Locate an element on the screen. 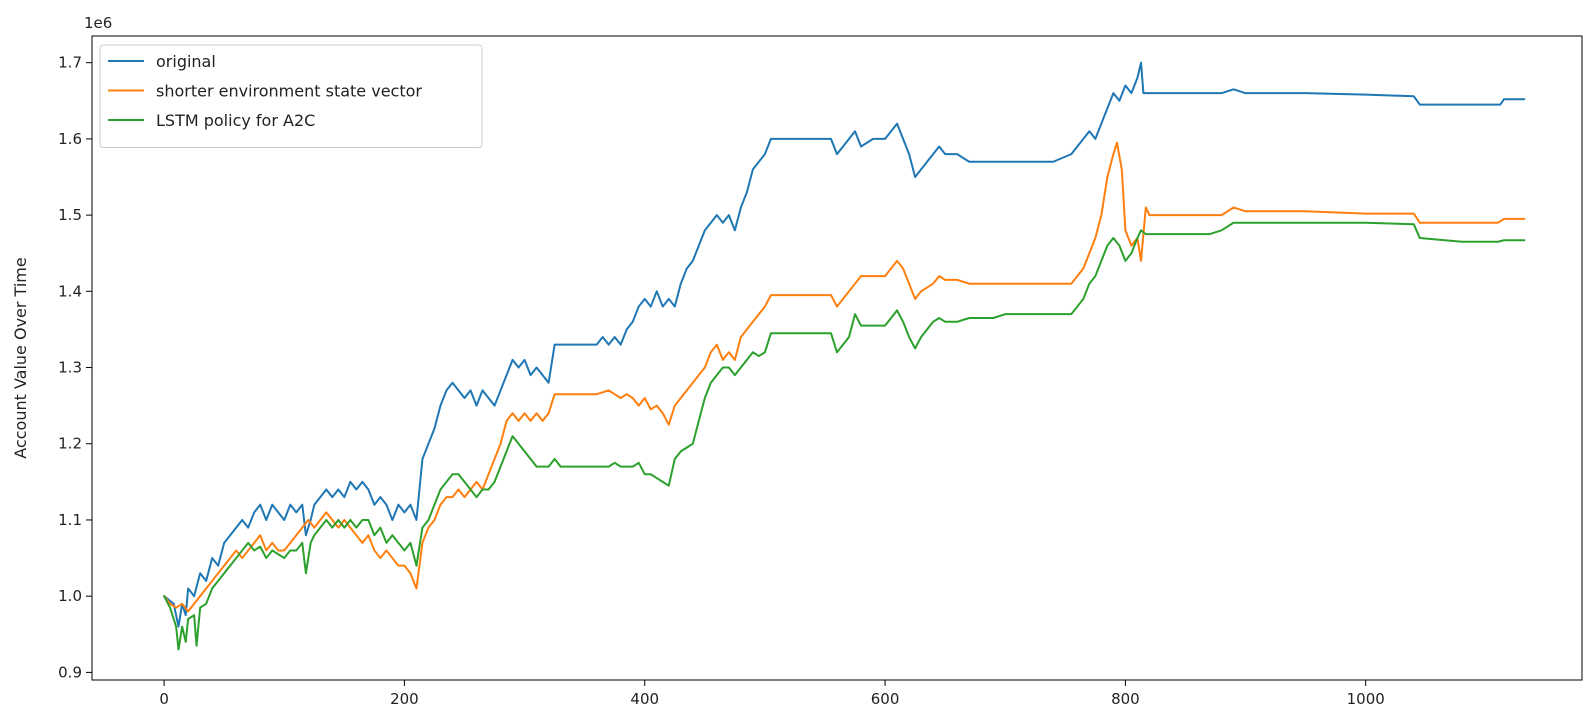 The height and width of the screenshot is (718, 1592). y-offset-label: 1e6 is located at coordinates (98, 23).